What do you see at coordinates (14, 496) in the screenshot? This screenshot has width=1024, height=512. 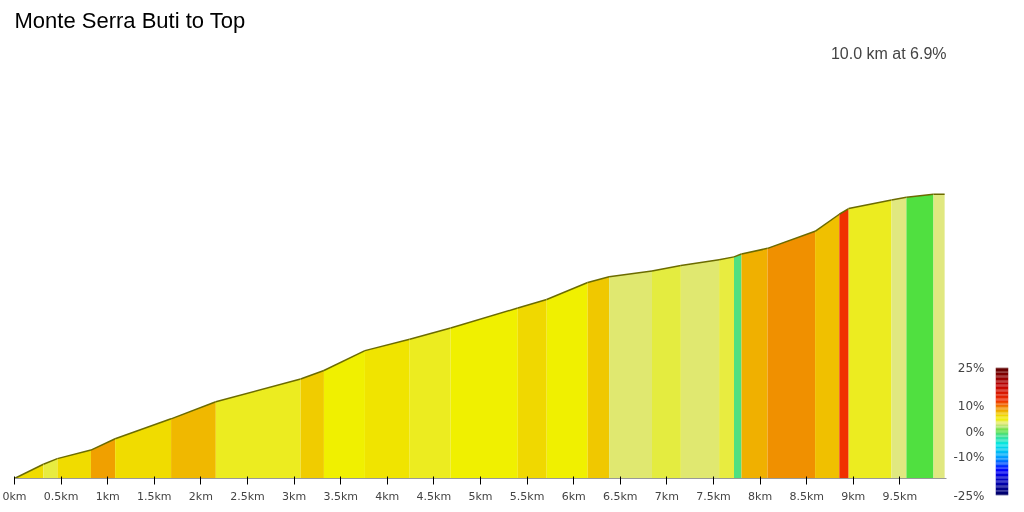 I see `x-tick-label: 0km` at bounding box center [14, 496].